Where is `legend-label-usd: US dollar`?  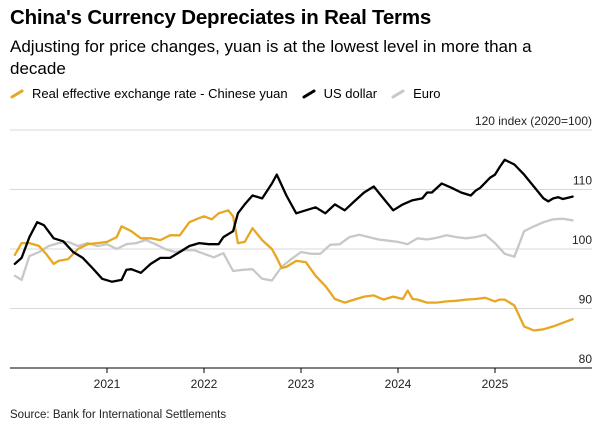
legend-label-usd: US dollar is located at coordinates (350, 93).